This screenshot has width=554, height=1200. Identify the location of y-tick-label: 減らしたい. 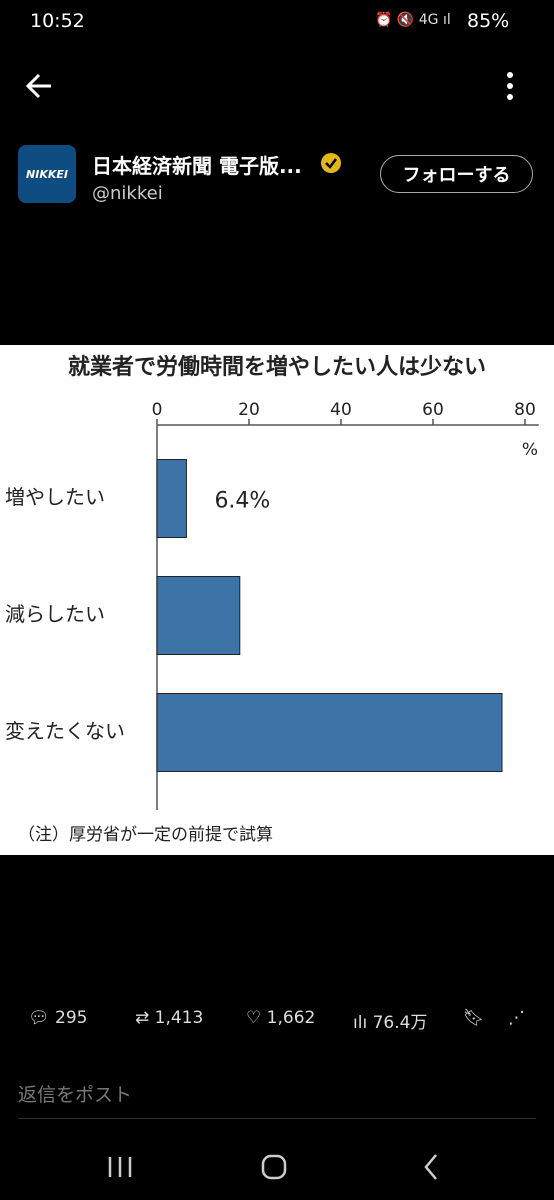
(55, 614).